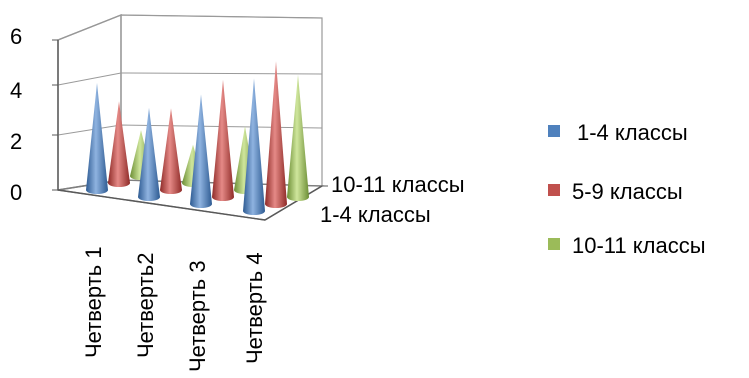  What do you see at coordinates (93, 302) in the screenshot?
I see `category-label: Четверть 1` at bounding box center [93, 302].